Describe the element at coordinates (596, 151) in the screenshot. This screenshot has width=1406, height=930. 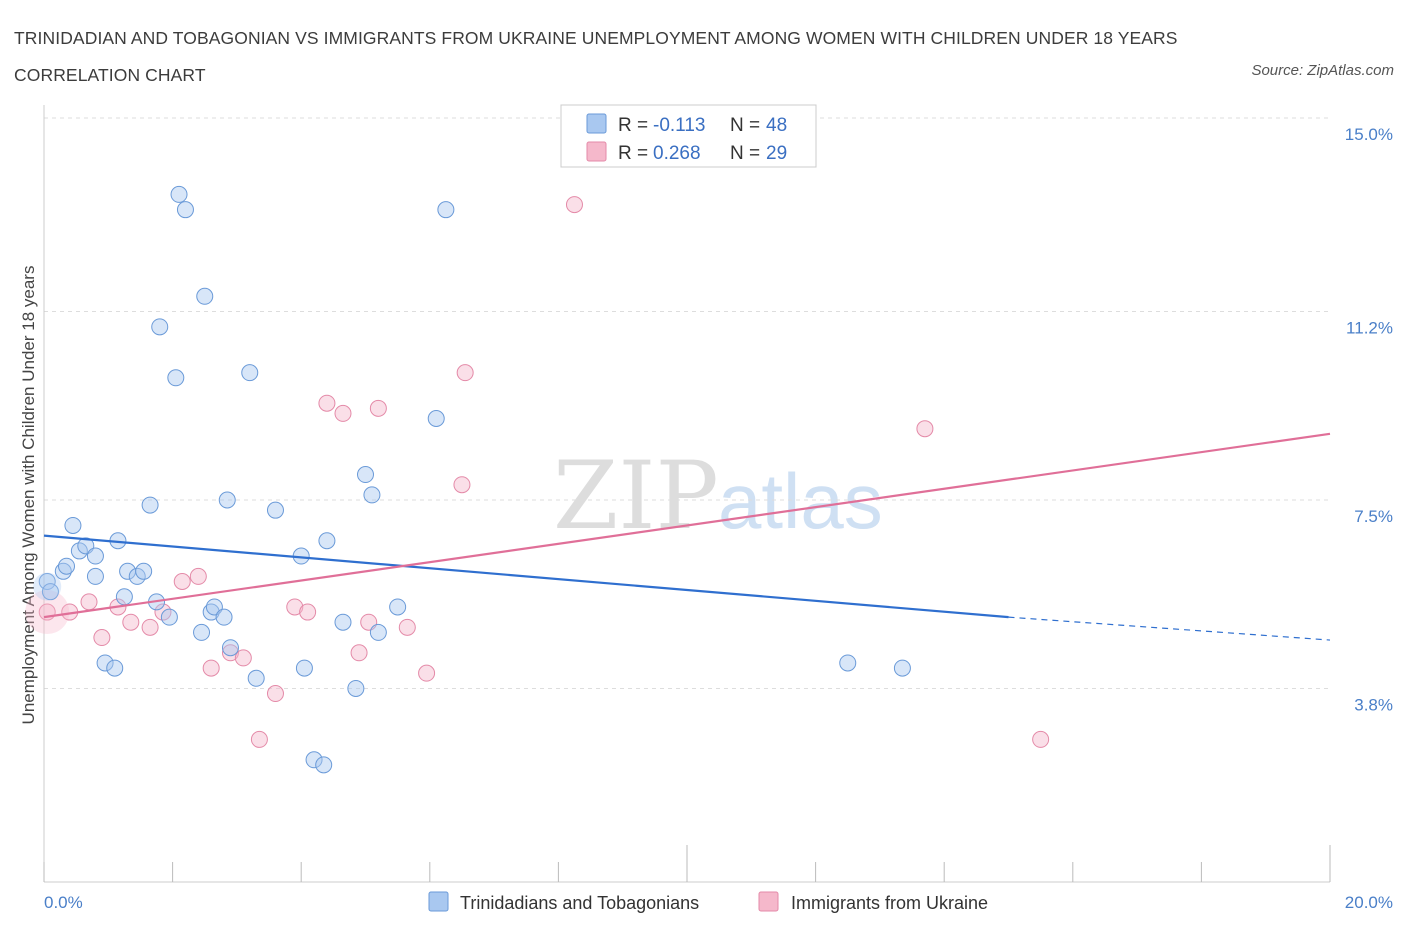
I see `legend-swatch-pink` at that location.